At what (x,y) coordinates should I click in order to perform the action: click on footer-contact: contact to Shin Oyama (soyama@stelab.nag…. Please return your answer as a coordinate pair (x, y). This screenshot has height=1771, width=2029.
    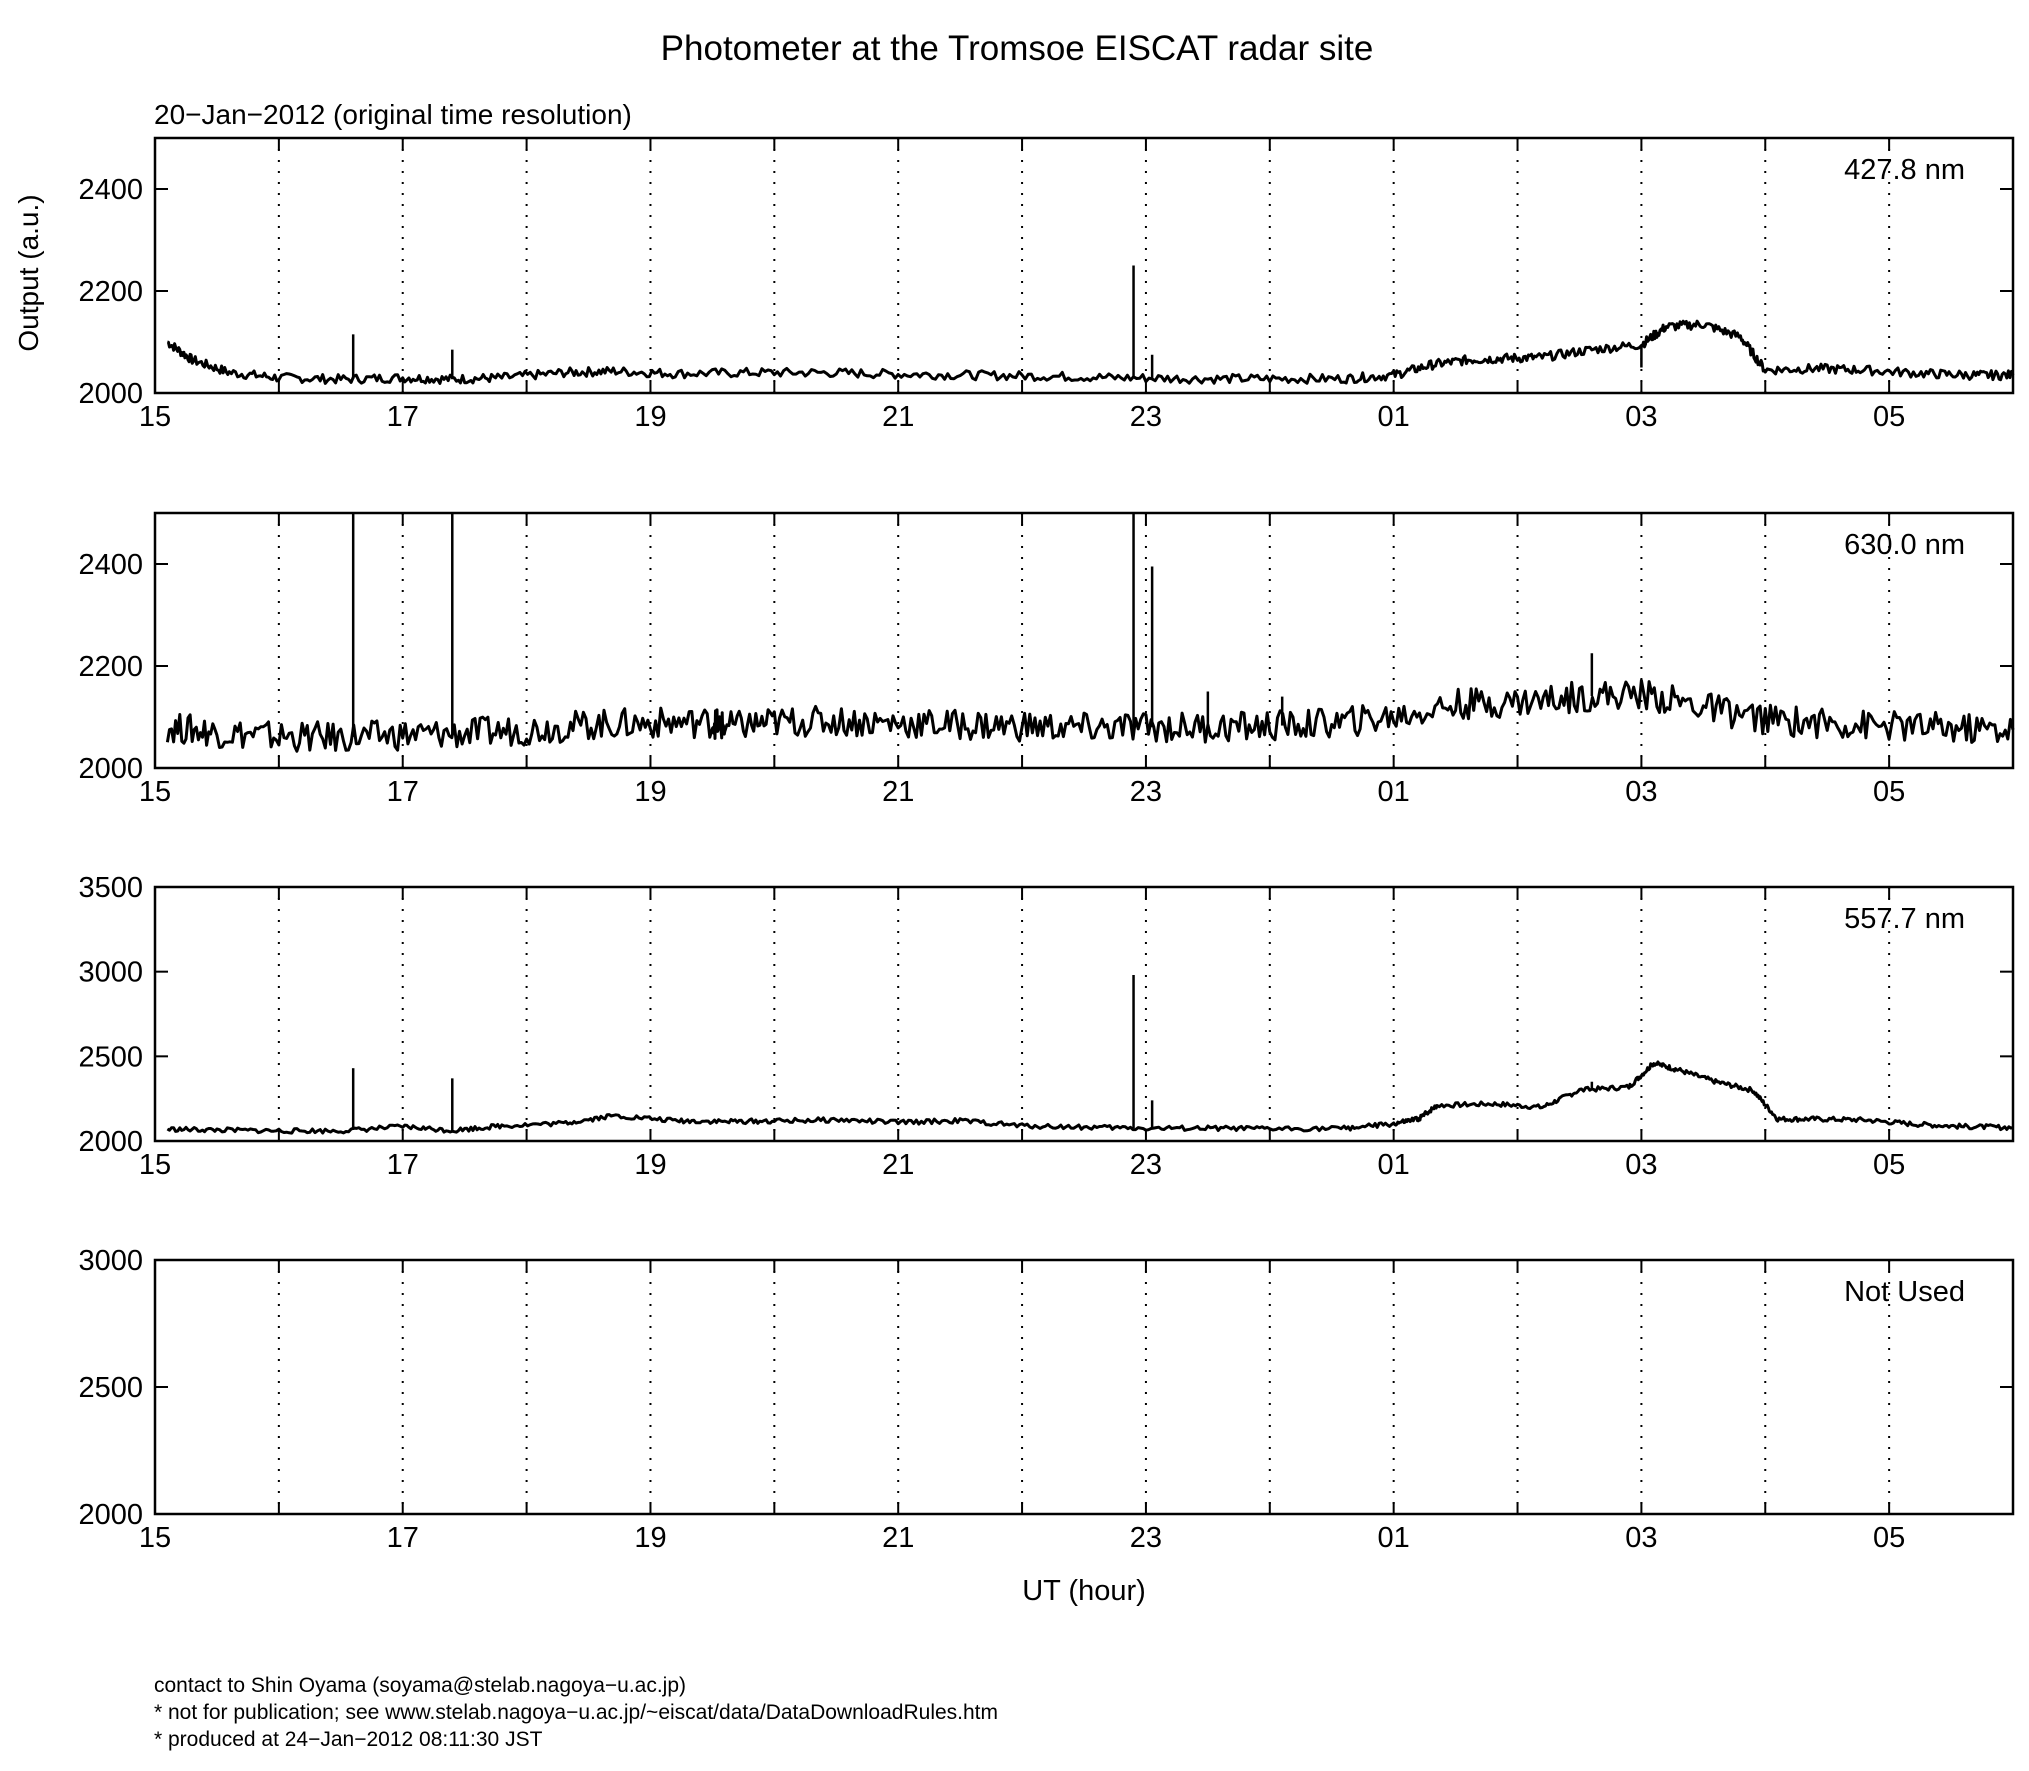
    Looking at the image, I should click on (420, 1685).